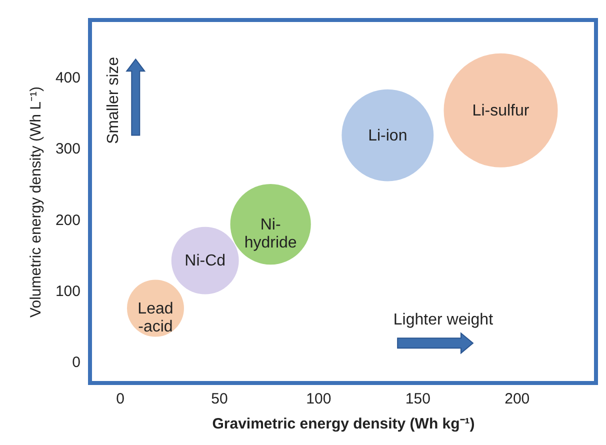  I want to click on series-label: Lead -acid, so click(156, 318).